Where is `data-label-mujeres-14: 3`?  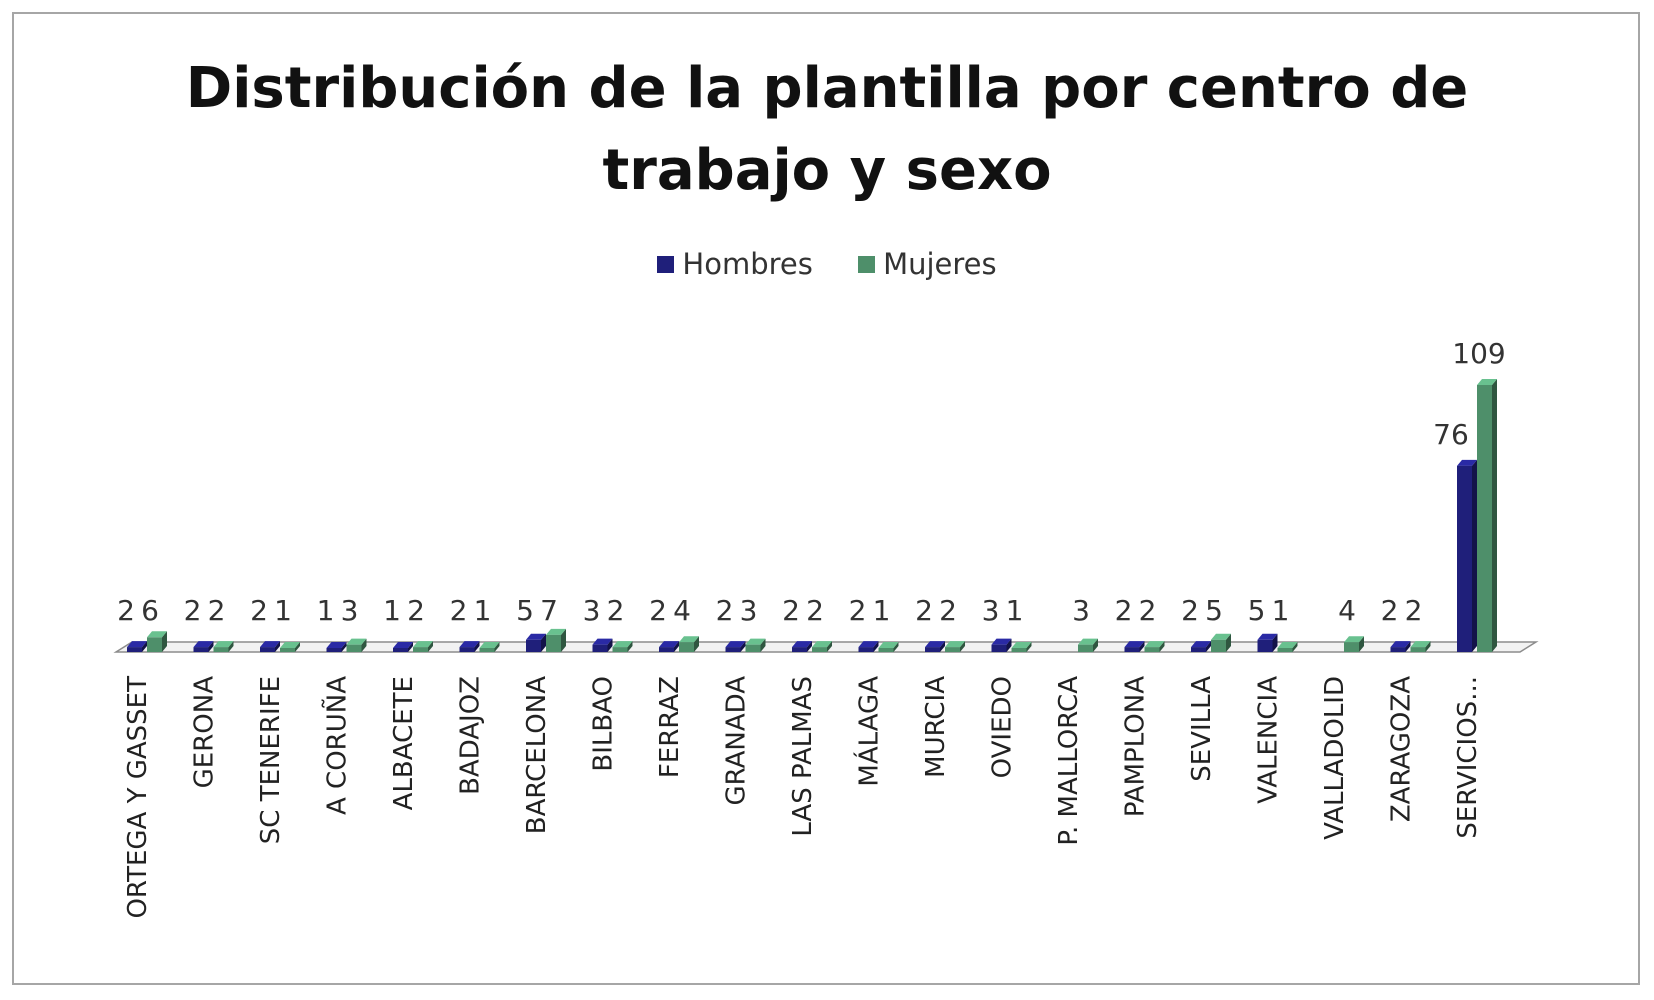
data-label-mujeres-14: 3 is located at coordinates (1081, 610).